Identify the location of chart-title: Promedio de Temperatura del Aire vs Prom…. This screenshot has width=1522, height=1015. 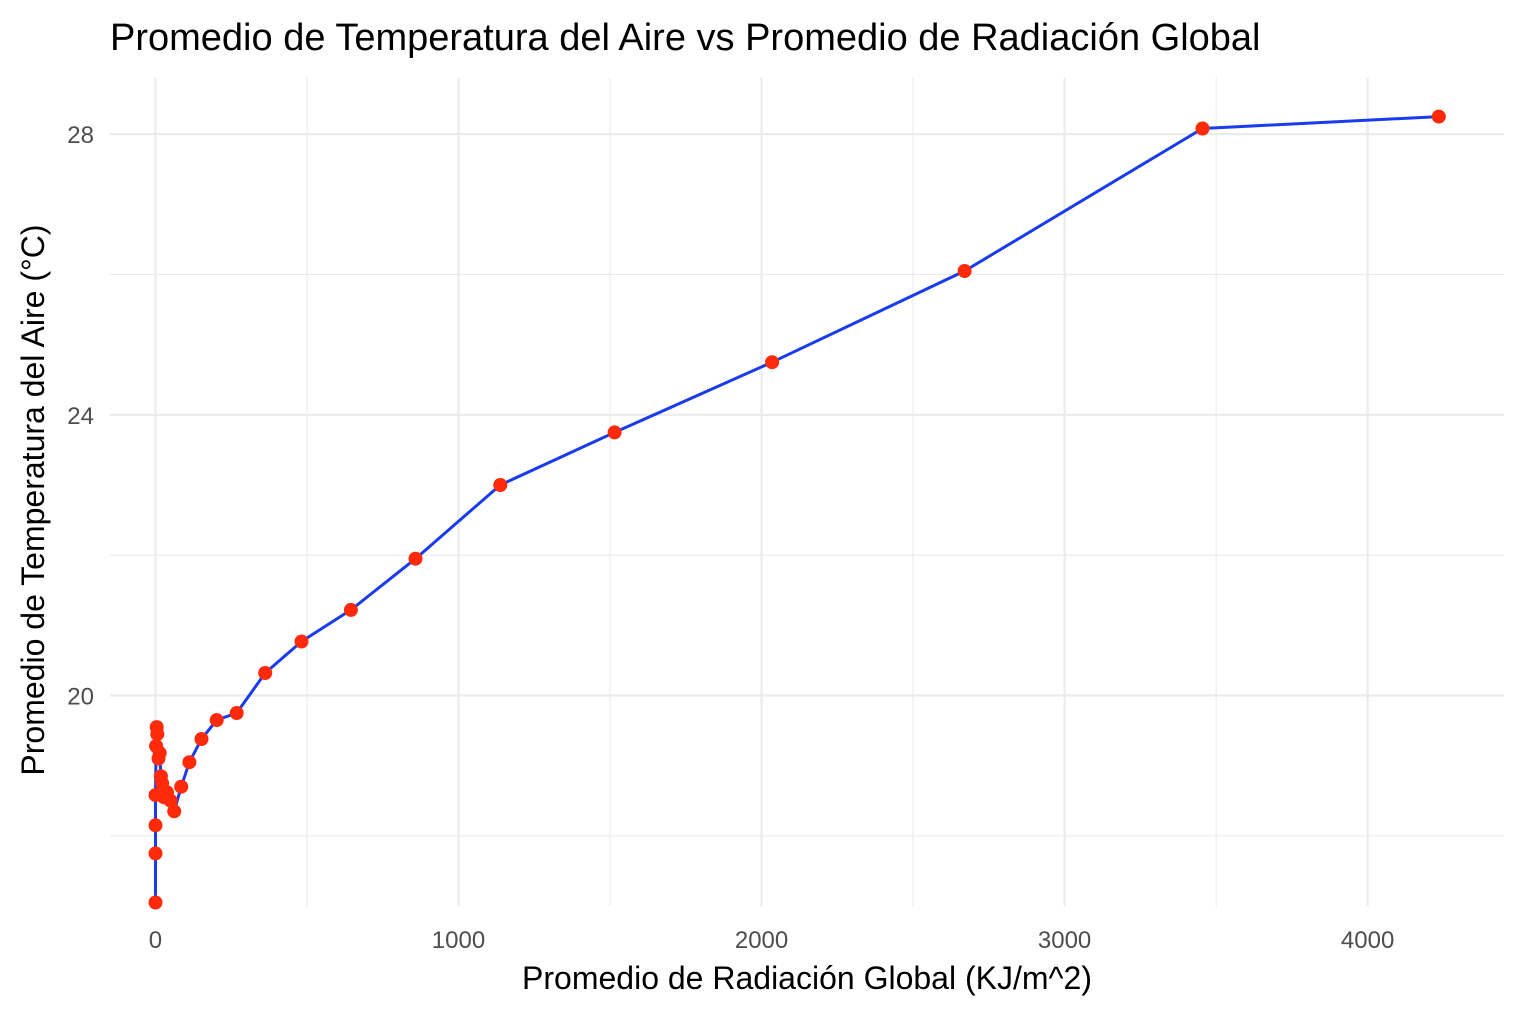
(685, 38).